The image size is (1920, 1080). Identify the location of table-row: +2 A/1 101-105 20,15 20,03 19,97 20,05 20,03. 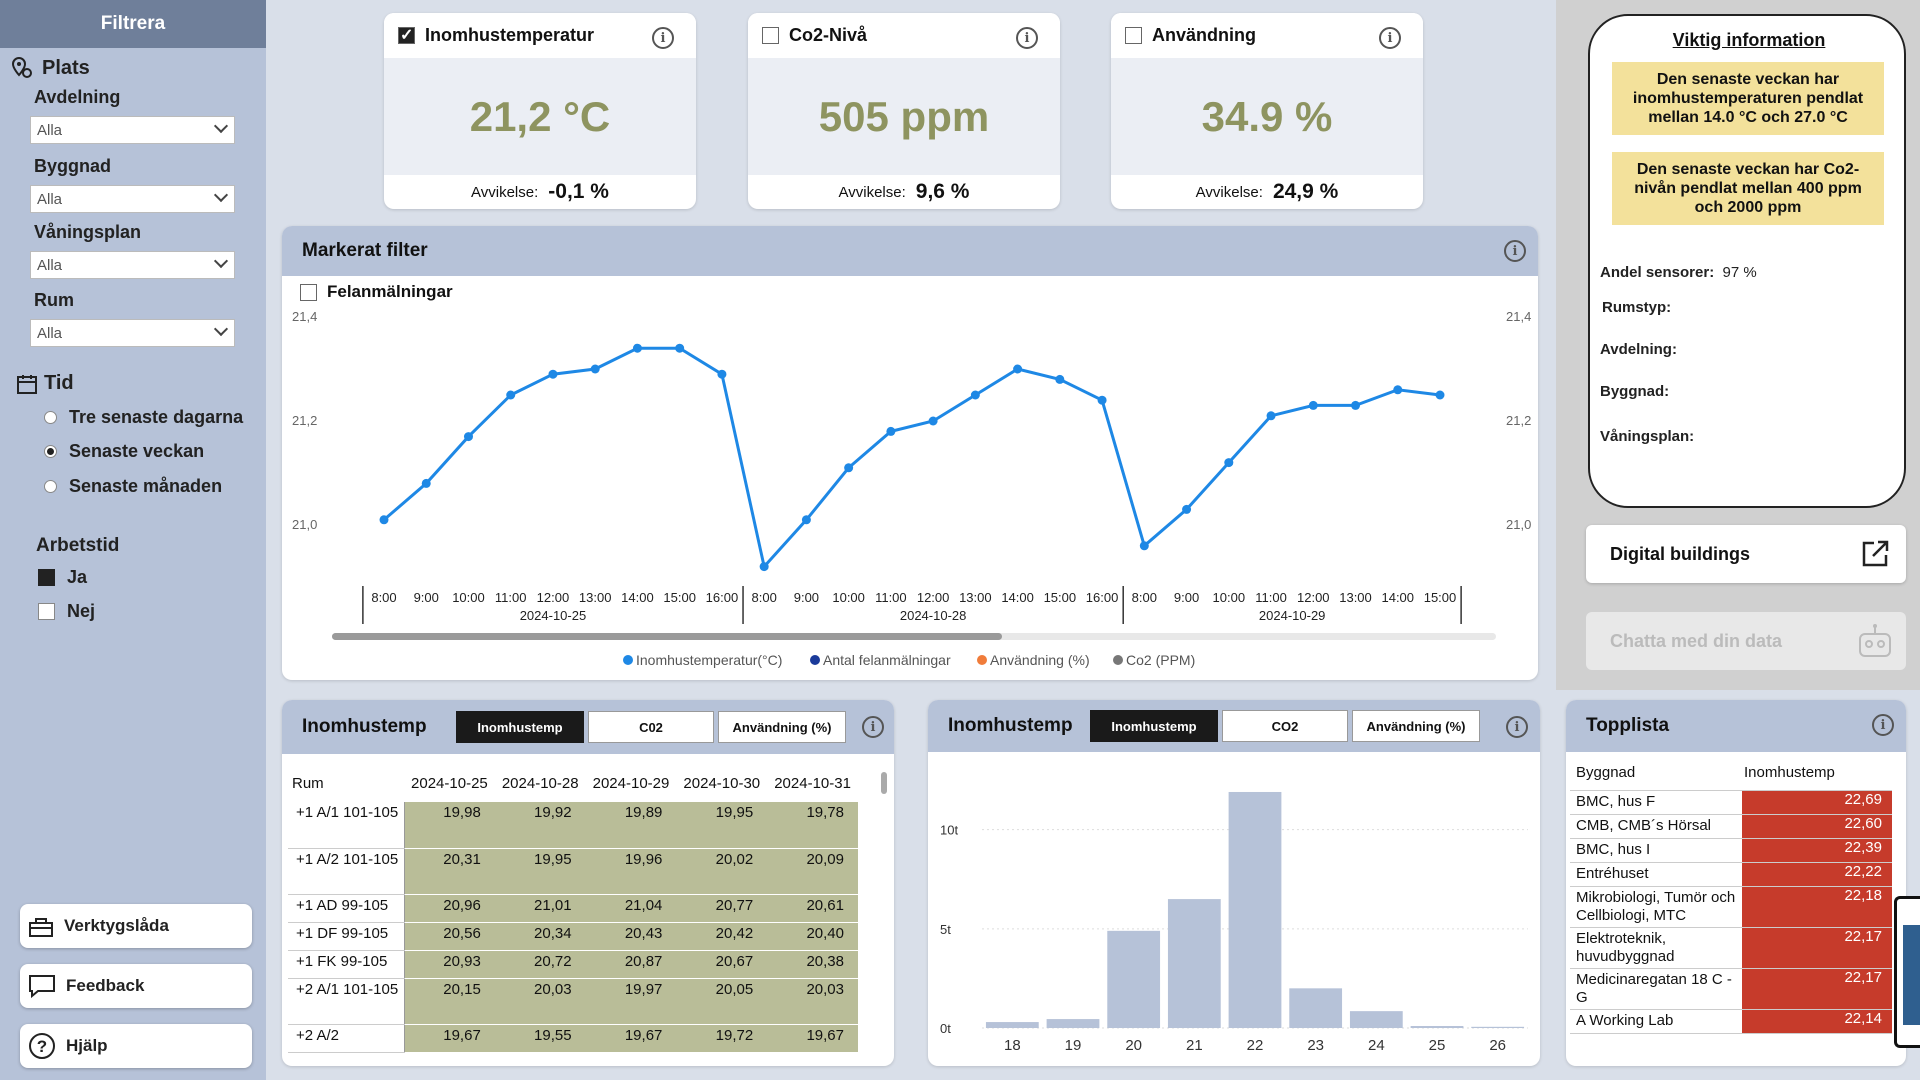
(573, 1001).